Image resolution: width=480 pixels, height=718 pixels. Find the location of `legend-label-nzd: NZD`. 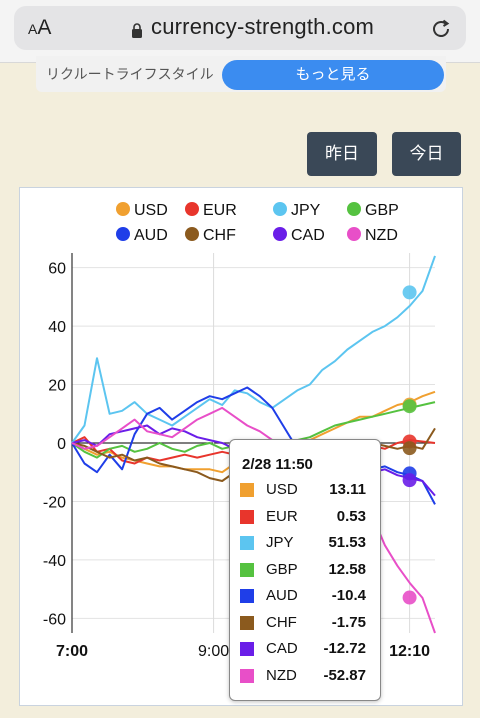

legend-label-nzd: NZD is located at coordinates (381, 235).